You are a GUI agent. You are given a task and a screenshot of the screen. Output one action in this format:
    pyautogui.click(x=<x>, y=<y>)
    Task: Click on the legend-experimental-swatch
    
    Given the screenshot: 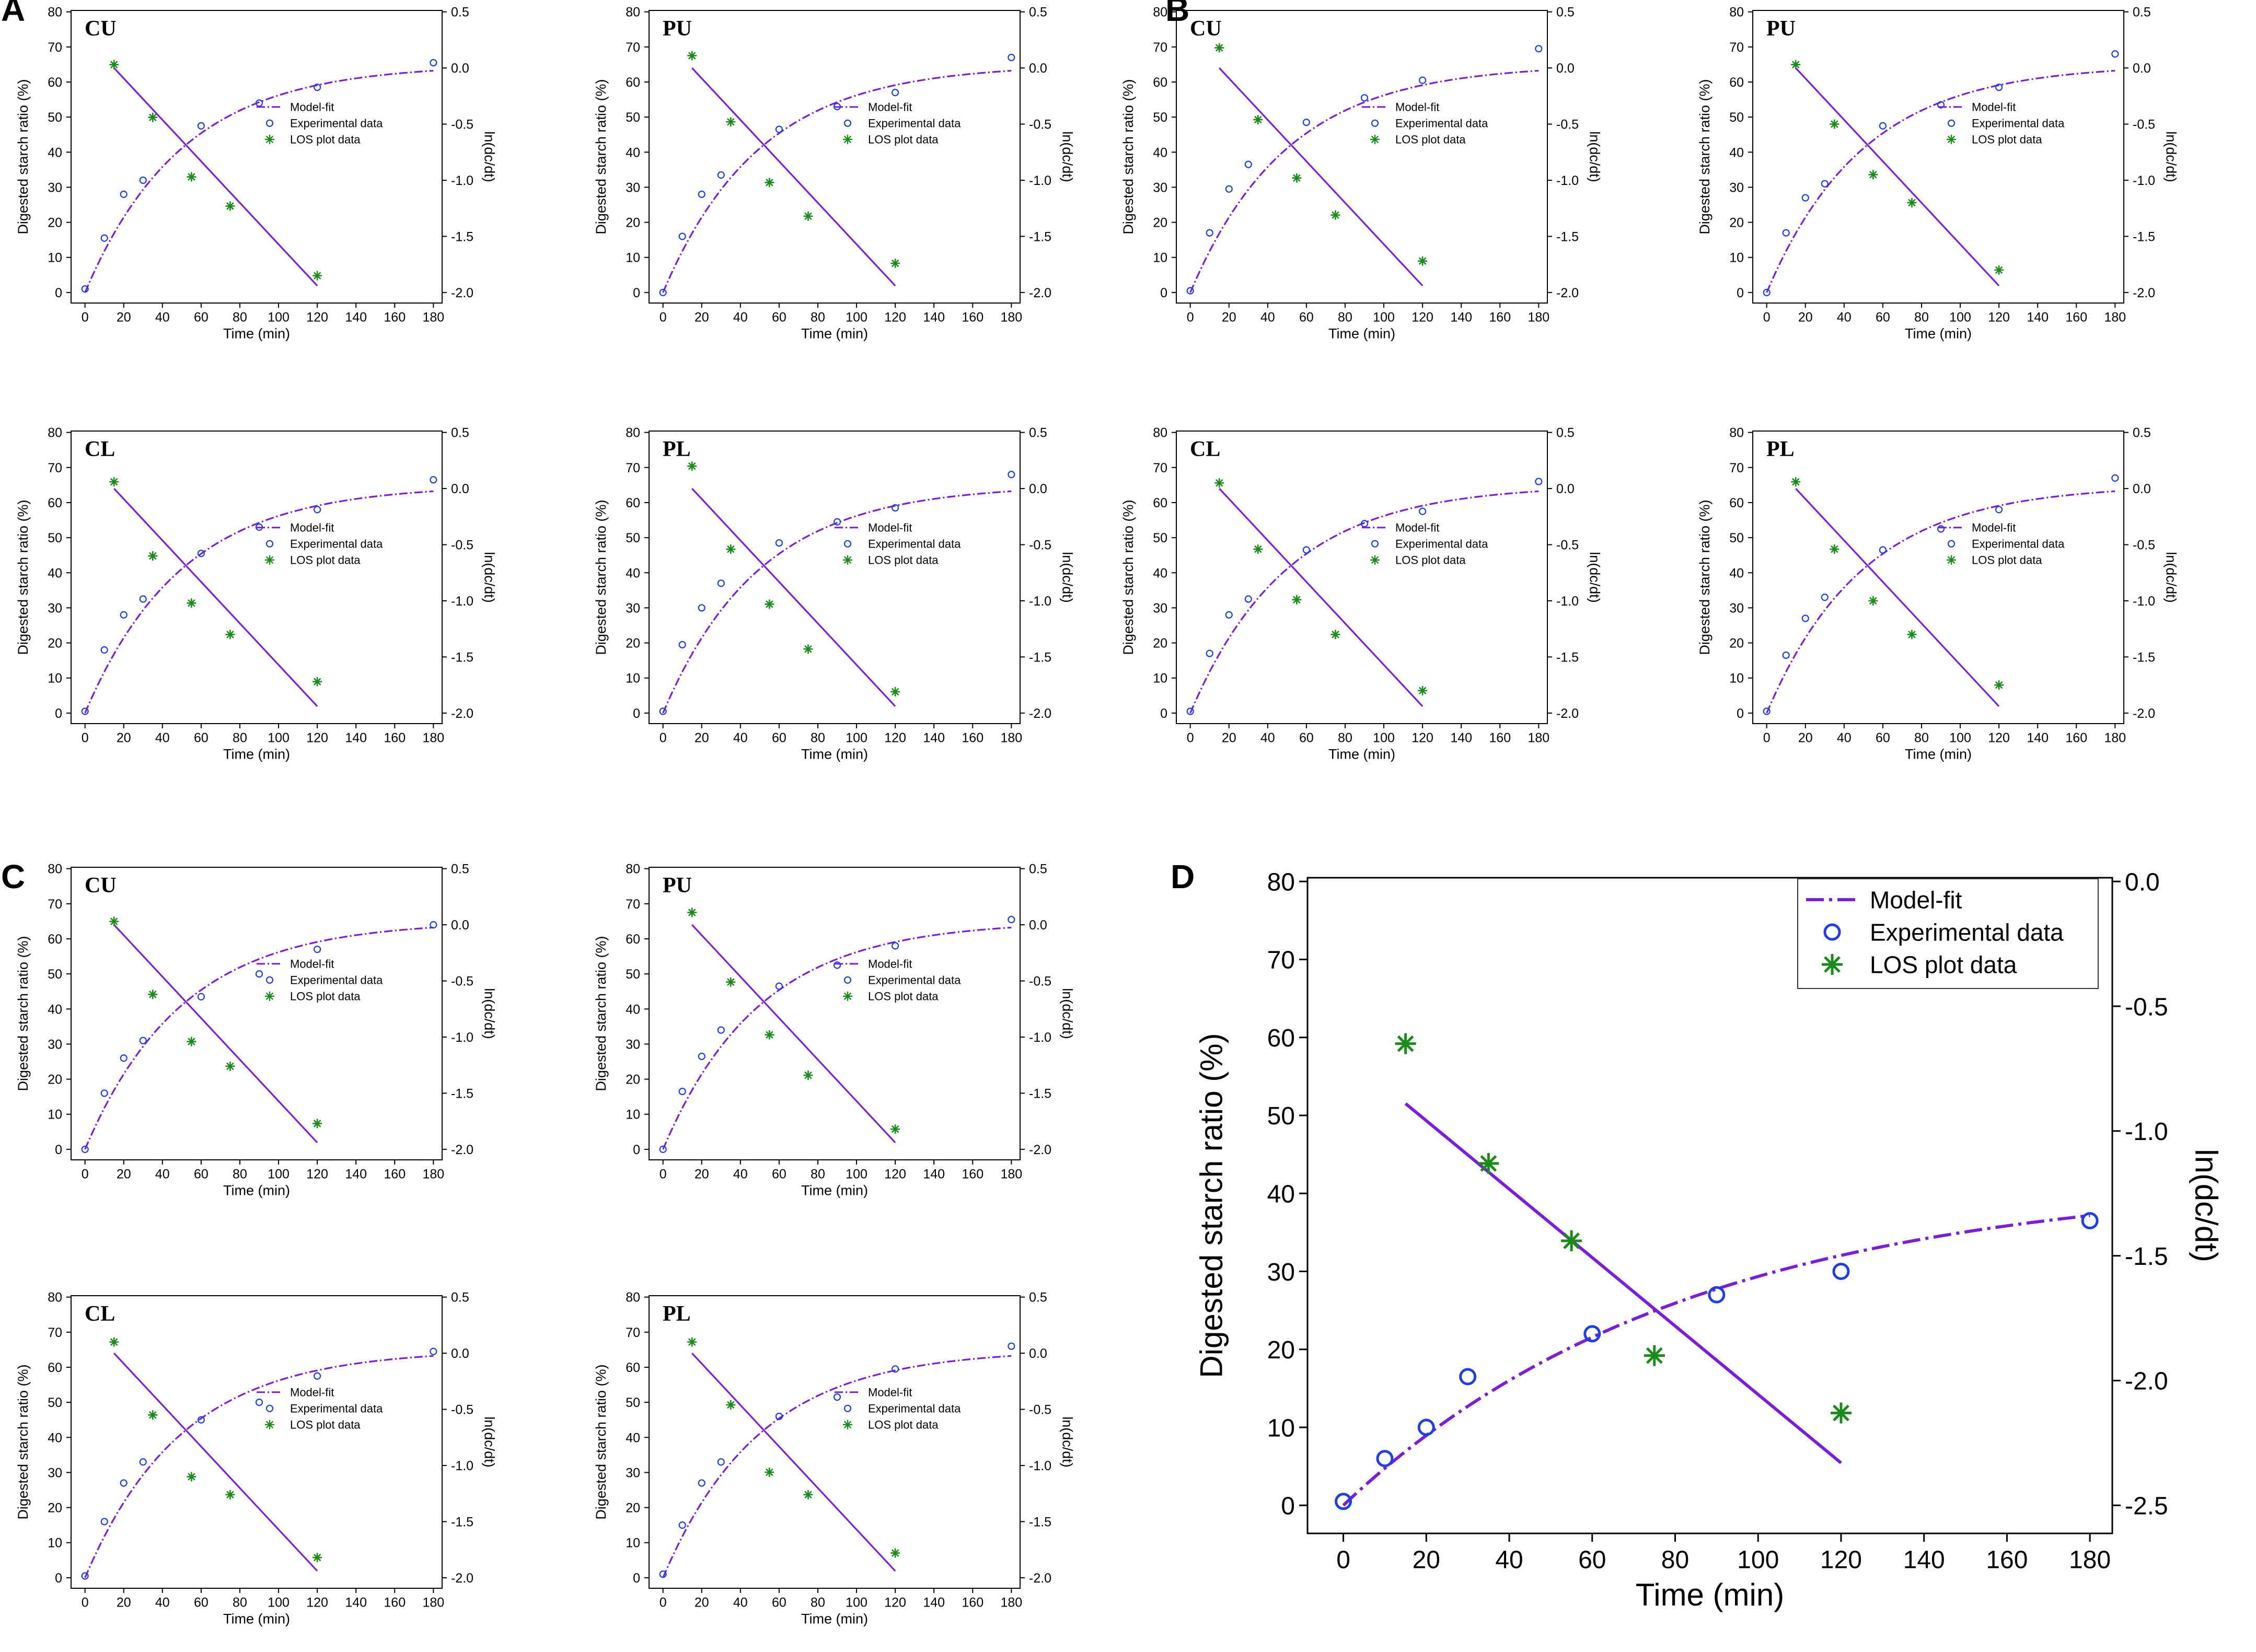 What is the action you would take?
    pyautogui.click(x=847, y=1408)
    